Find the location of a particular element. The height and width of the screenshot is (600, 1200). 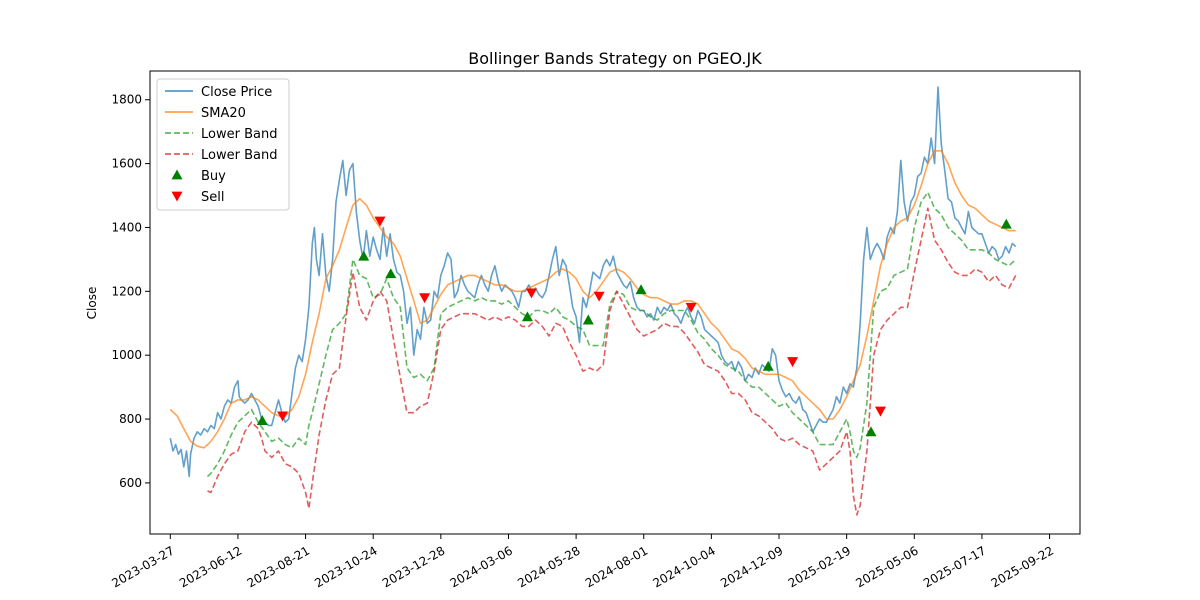

x-tick-label-5: 2024-03-06 is located at coordinates (481, 566).